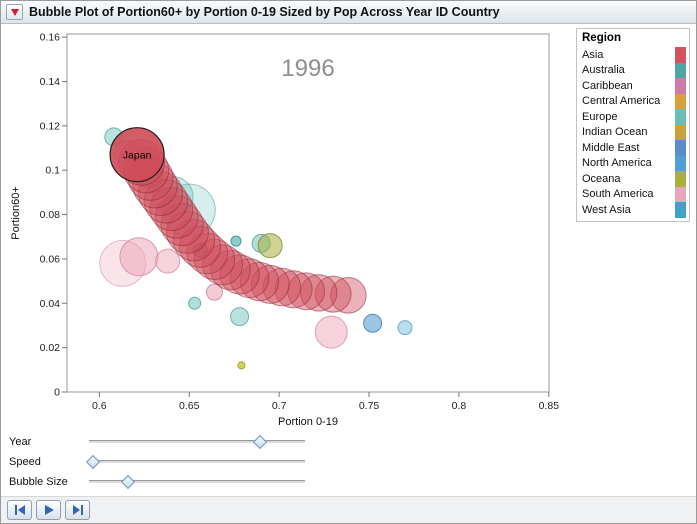  I want to click on japan-bubble, so click(137, 155).